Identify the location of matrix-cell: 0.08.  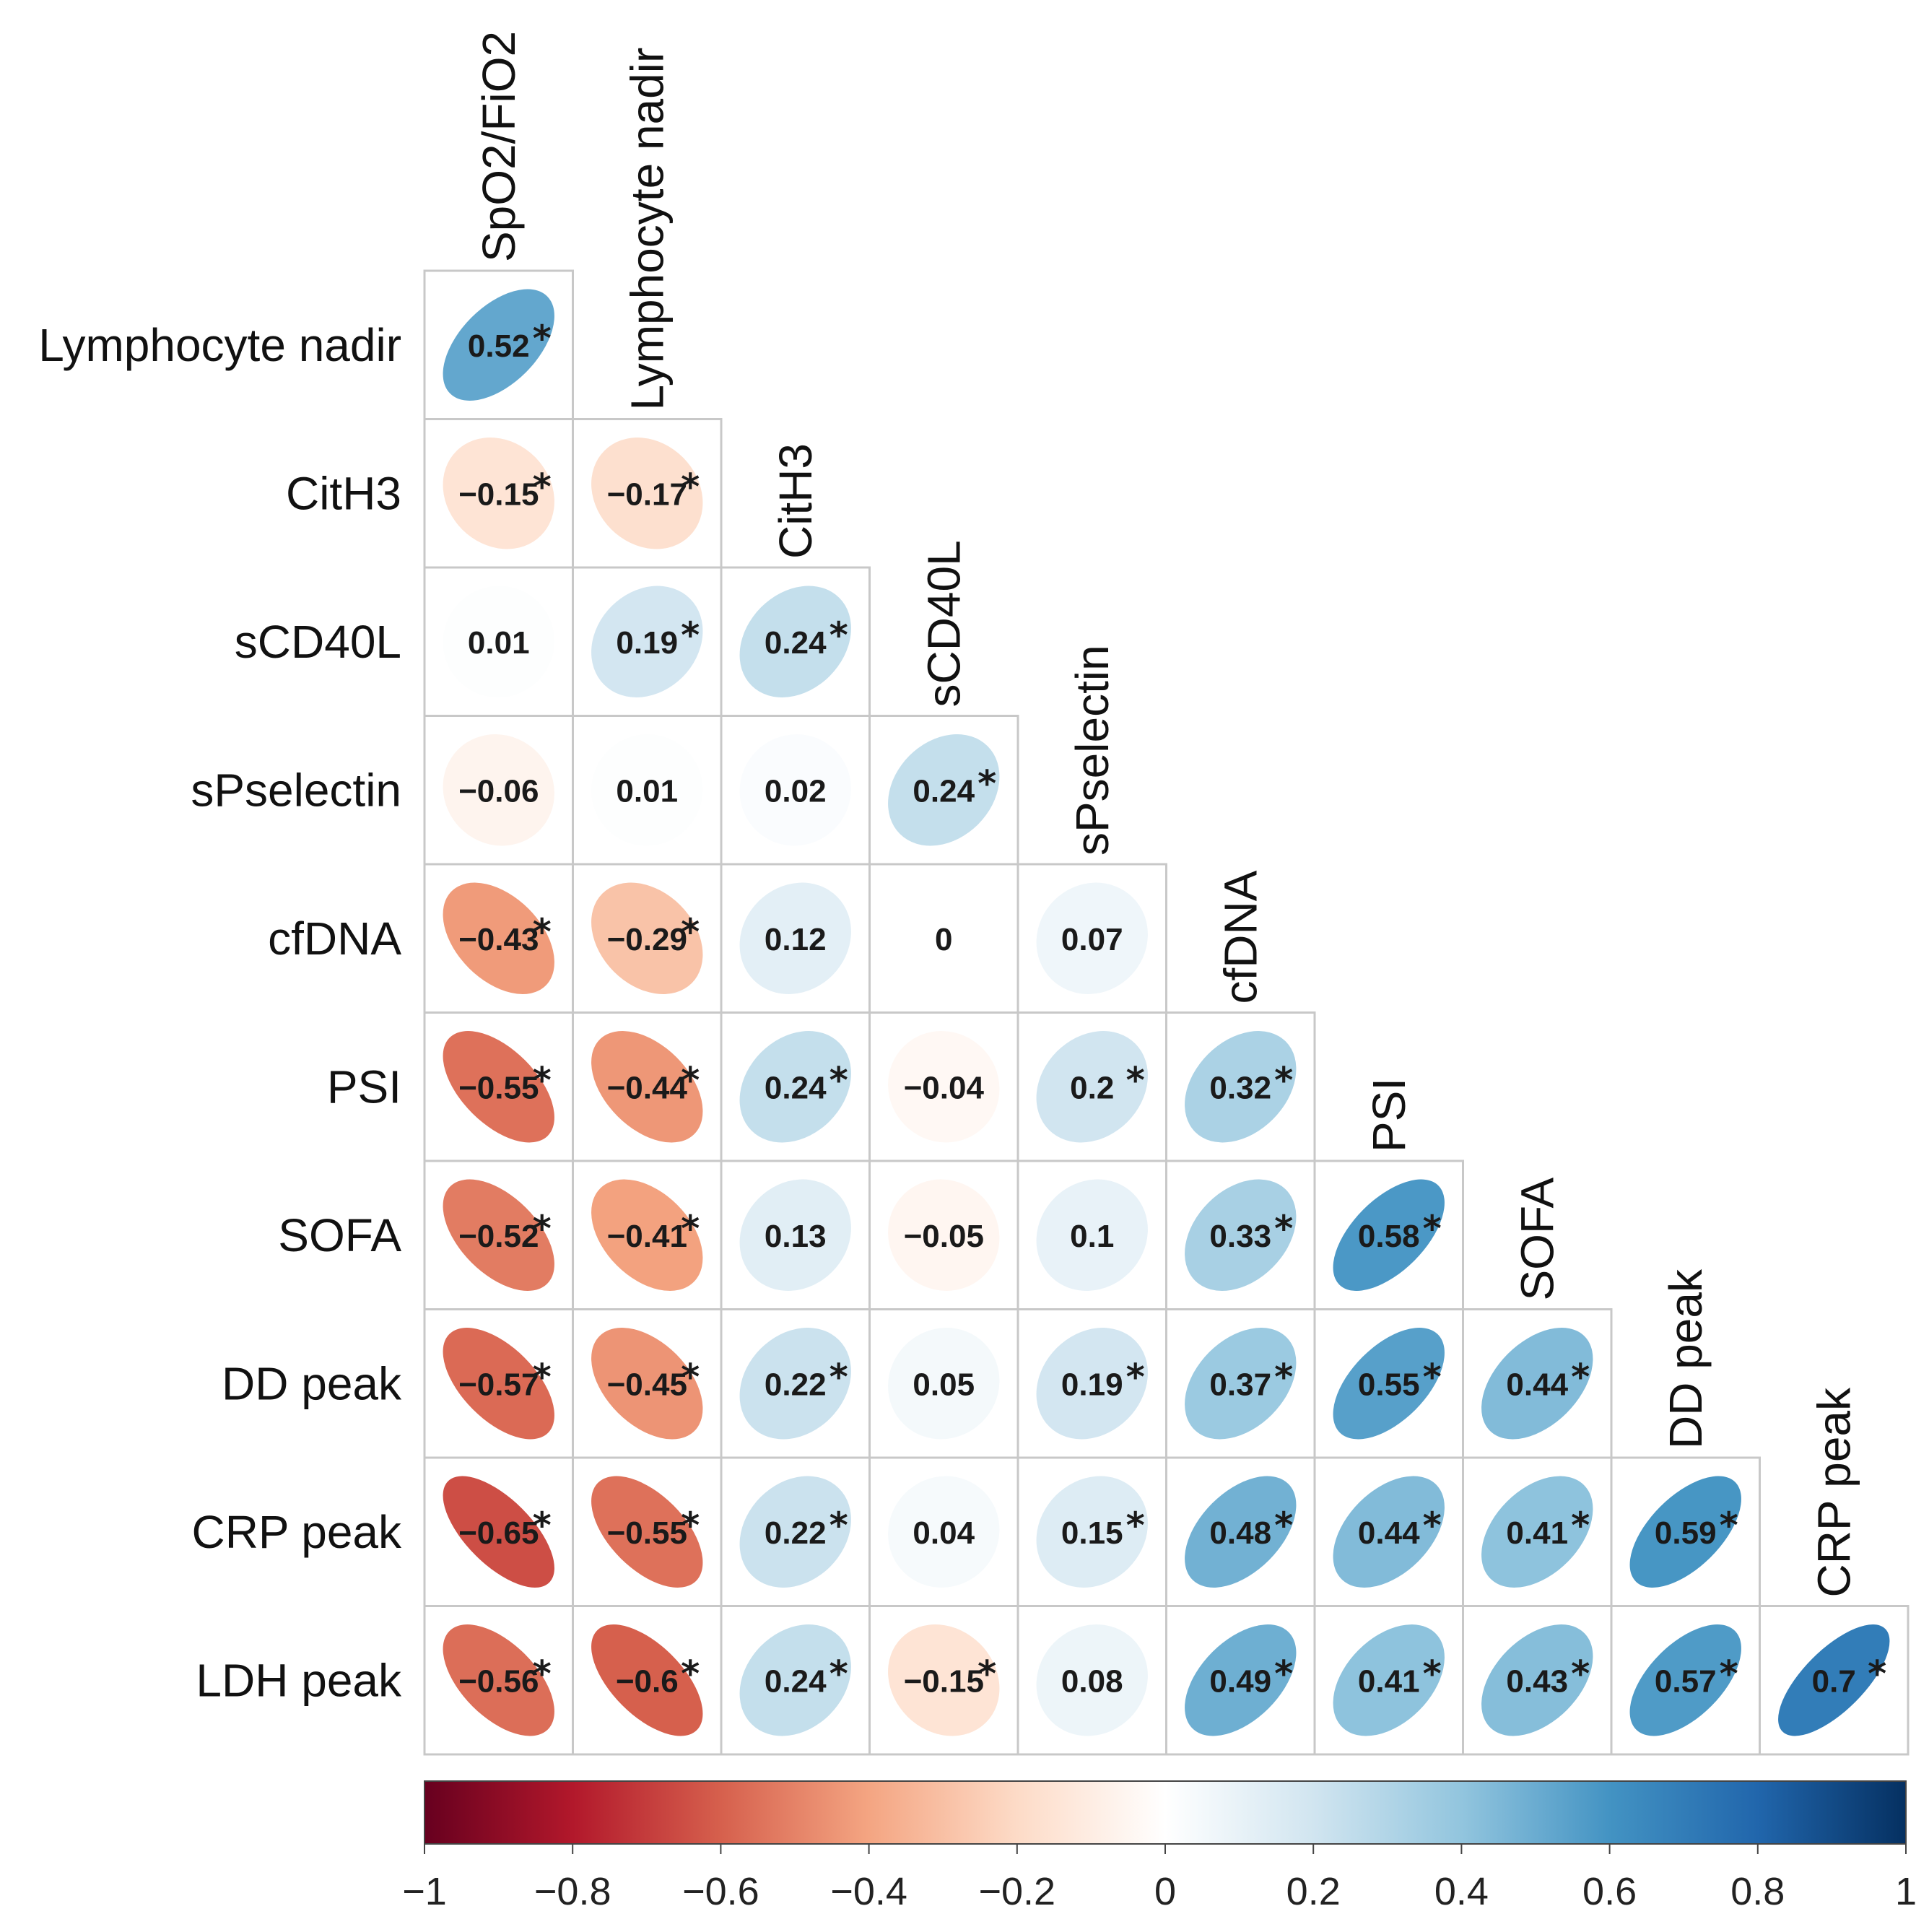
(1091, 1680).